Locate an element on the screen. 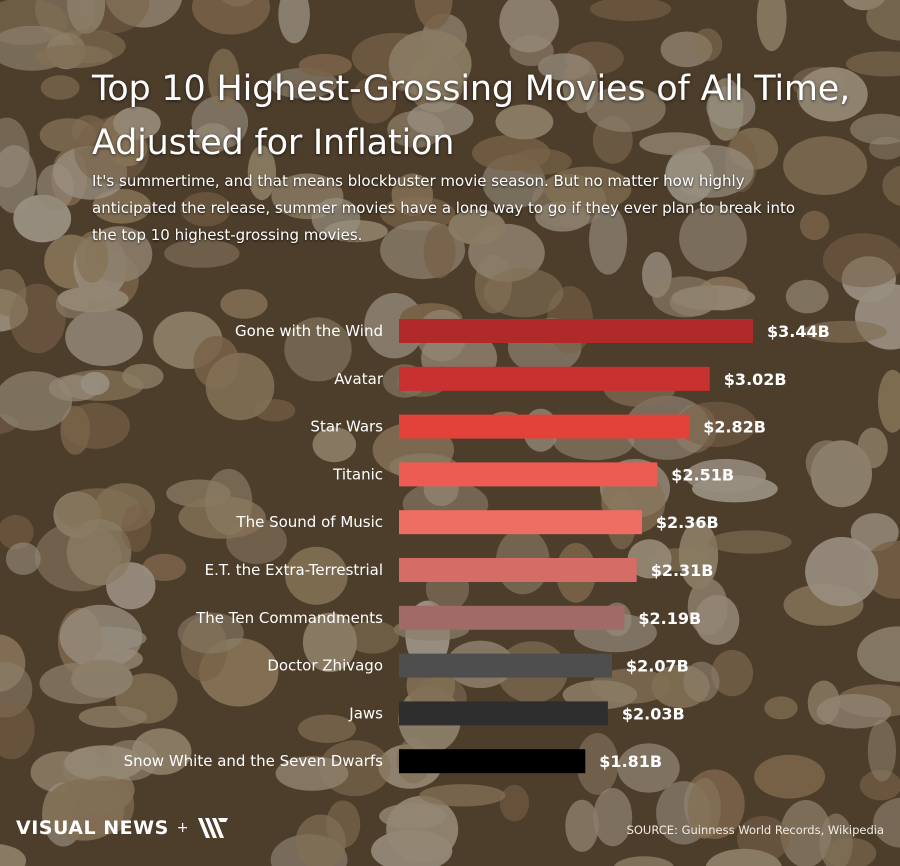  category-label: The Sound of Music is located at coordinates (309, 522).